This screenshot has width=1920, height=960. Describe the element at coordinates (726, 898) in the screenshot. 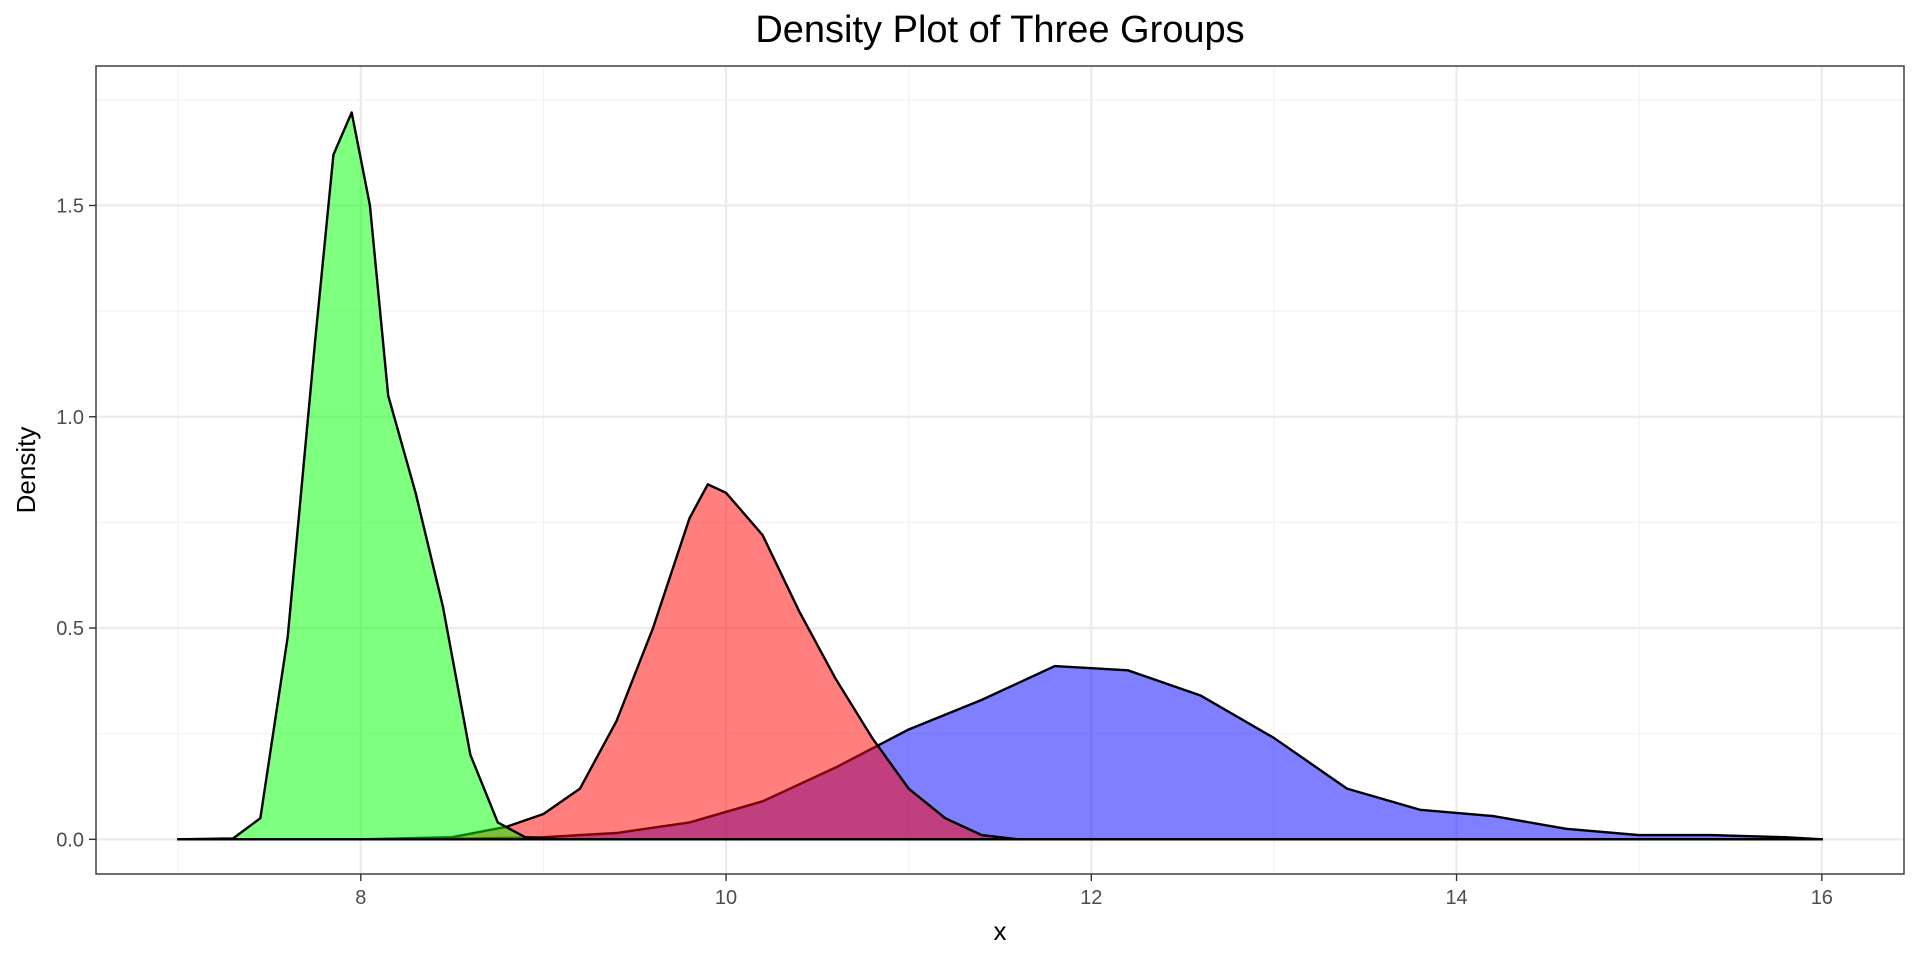

I see `x-tick-label: 10` at that location.